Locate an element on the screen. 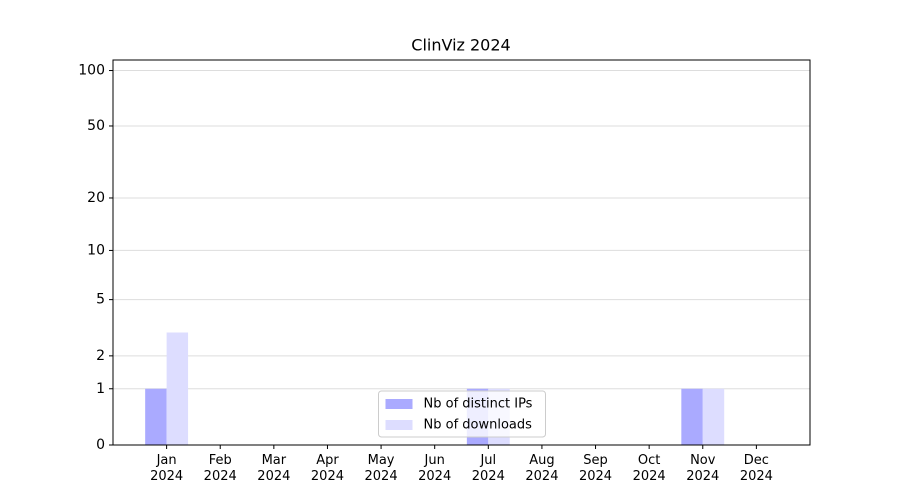  legend-frame is located at coordinates (462, 414).